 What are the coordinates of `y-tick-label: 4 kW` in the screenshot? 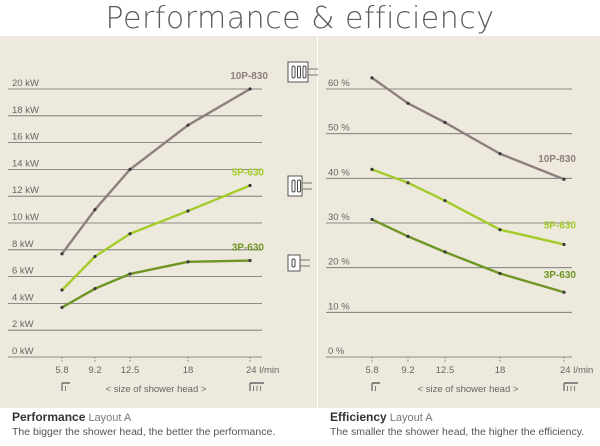 It's located at (23, 297).